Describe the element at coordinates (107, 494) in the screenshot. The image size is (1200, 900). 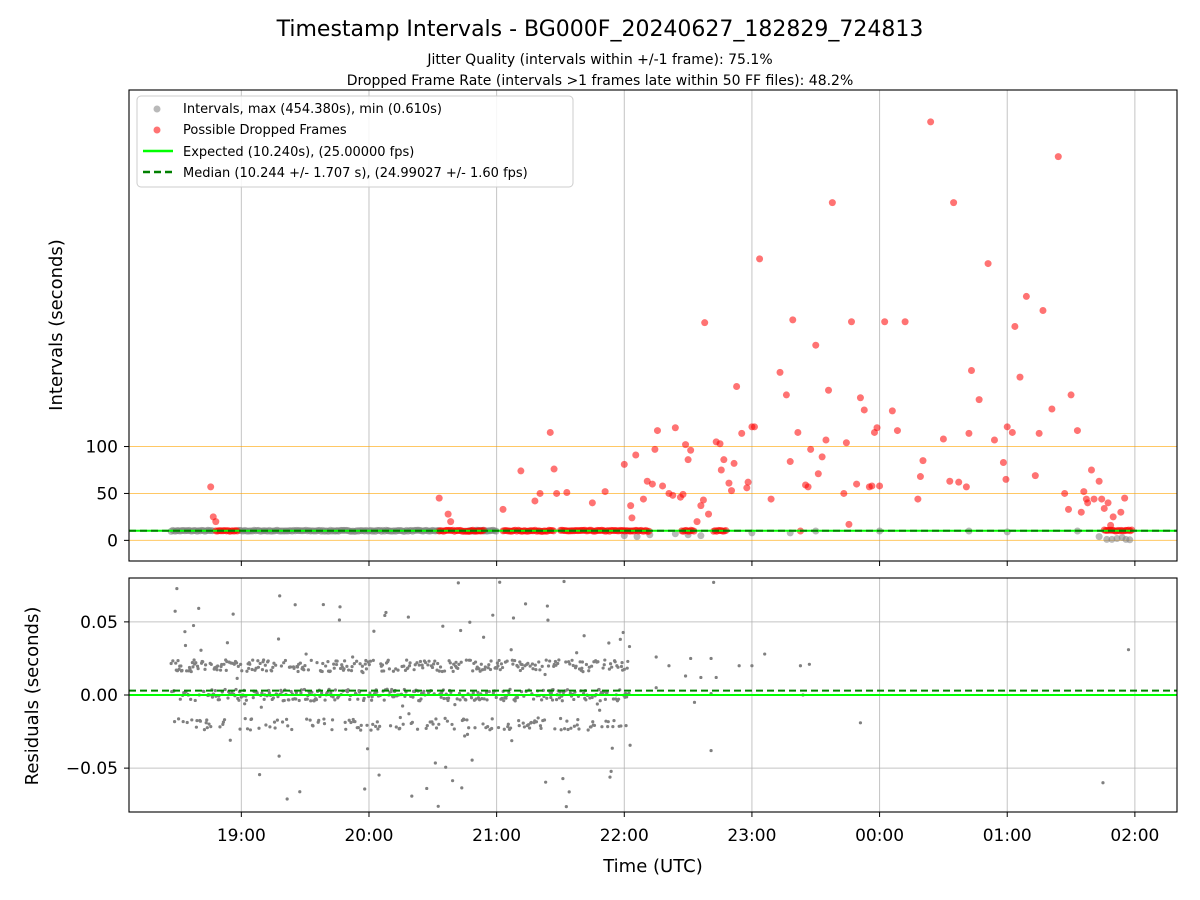
I see `intervals-ytick-label: 50` at that location.